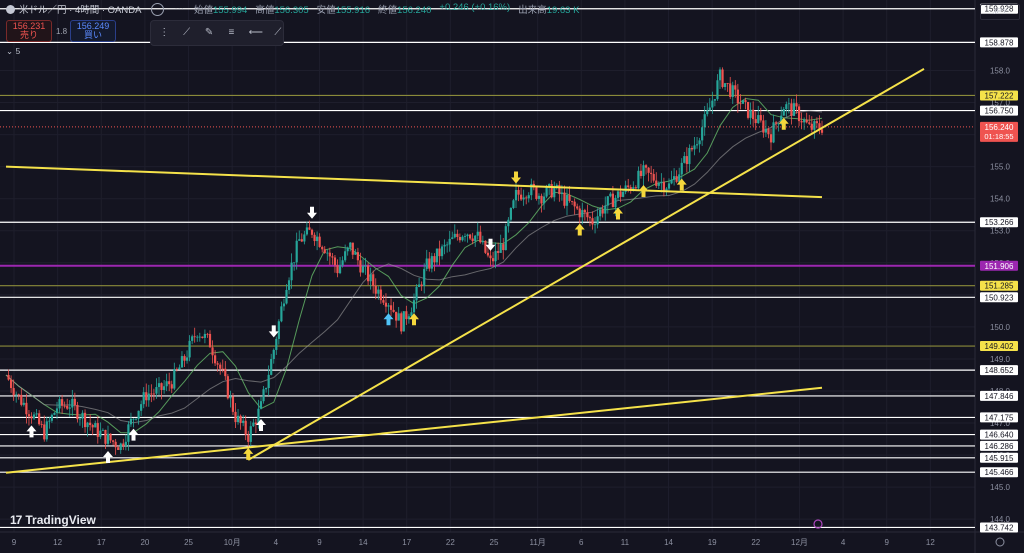 The width and height of the screenshot is (1024, 553). What do you see at coordinates (18, 51) in the screenshot?
I see `indicator-count: 5` at bounding box center [18, 51].